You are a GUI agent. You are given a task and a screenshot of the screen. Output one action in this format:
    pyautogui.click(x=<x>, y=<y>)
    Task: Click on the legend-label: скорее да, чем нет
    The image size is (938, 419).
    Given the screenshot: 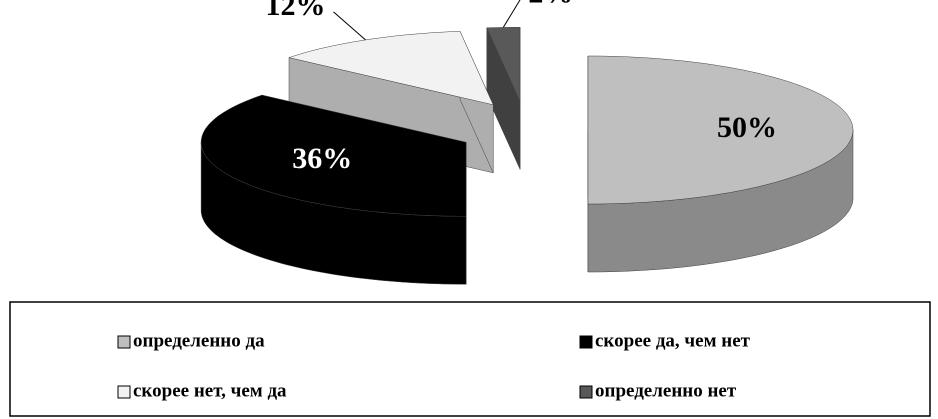 What is the action you would take?
    pyautogui.click(x=673, y=340)
    